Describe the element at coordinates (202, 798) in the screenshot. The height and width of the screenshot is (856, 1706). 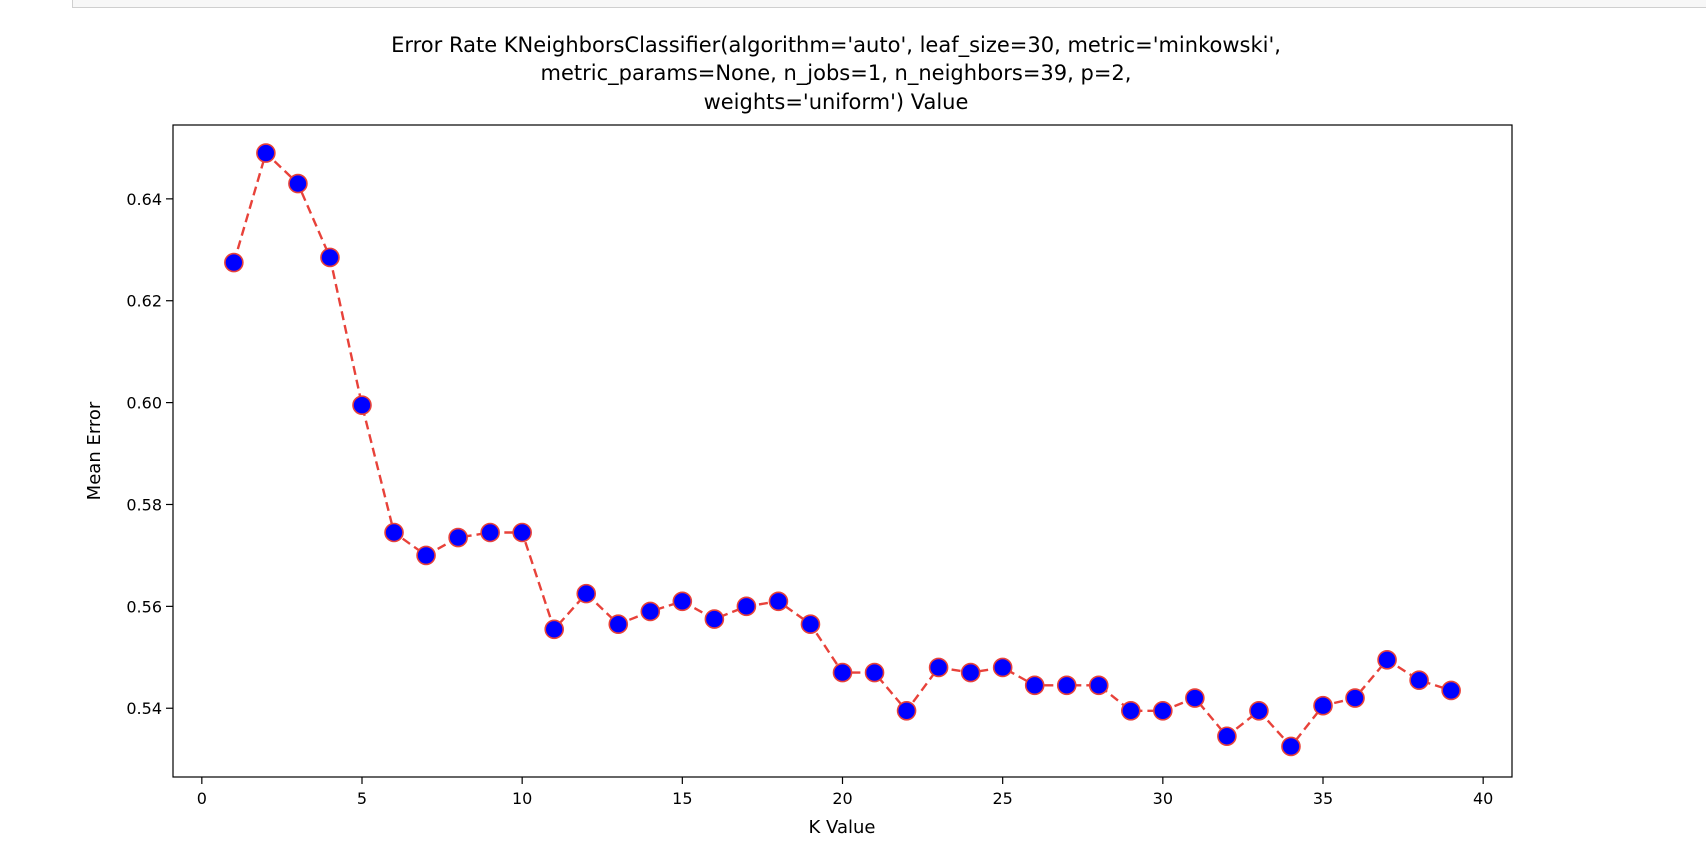
I see `x-tick-label: 0` at that location.